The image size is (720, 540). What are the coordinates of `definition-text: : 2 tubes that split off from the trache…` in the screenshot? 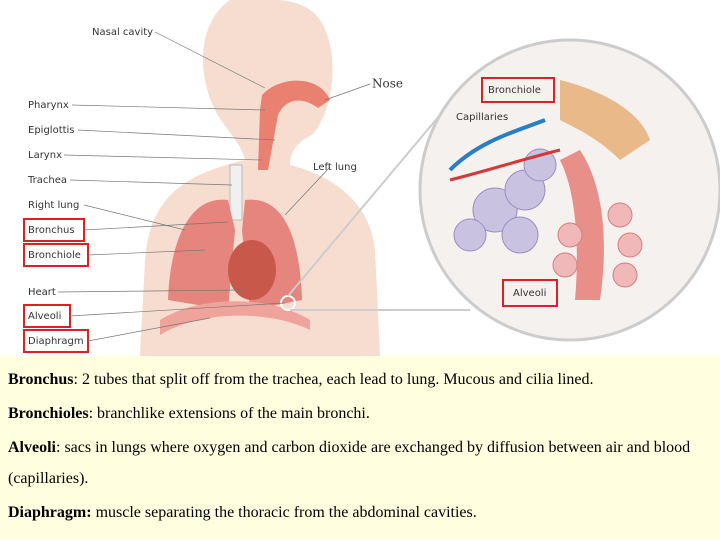 It's located at (333, 379).